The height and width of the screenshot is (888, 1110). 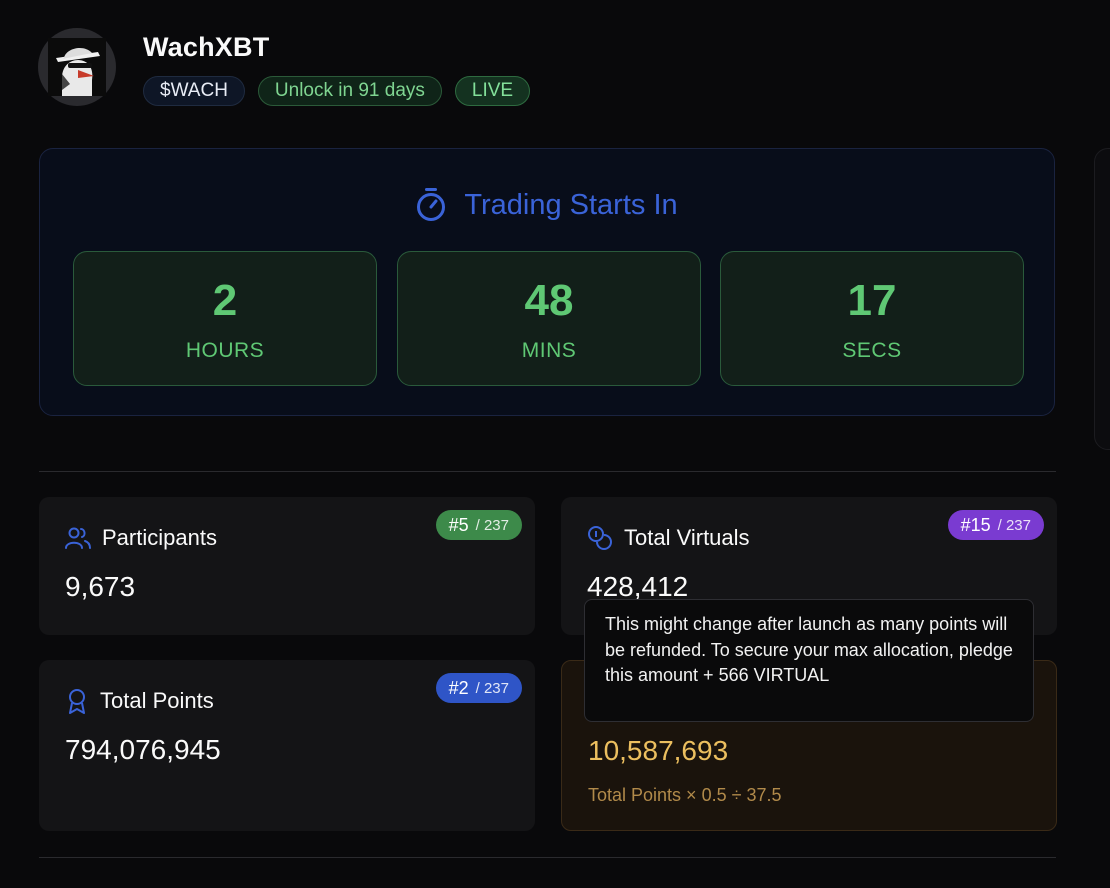 I want to click on participants-rank-badge: #5 / 237, so click(x=478, y=525).